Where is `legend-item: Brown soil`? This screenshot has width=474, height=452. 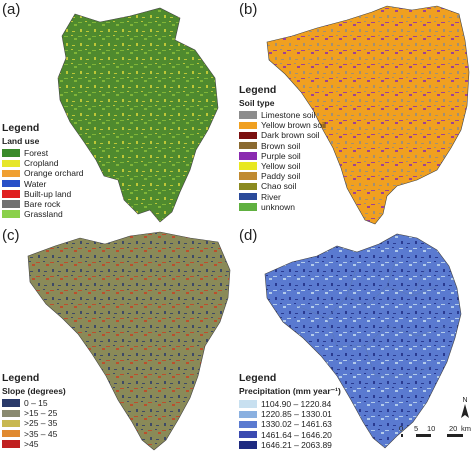 legend-item: Brown soil is located at coordinates (282, 146).